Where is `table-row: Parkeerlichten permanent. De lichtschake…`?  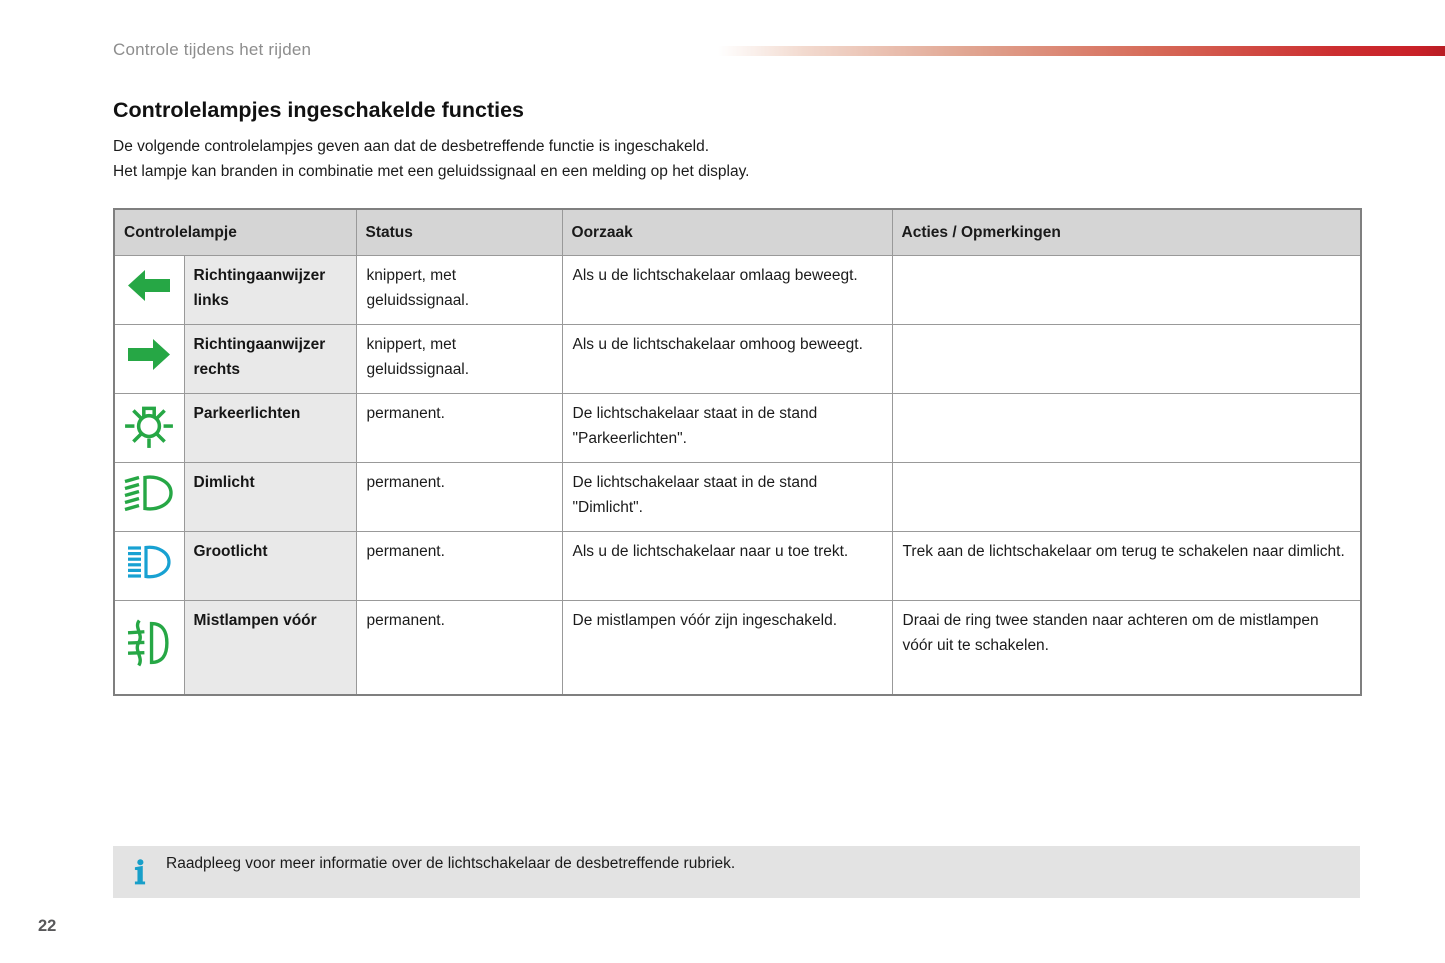
table-row: Parkeerlichten permanent. De lichtschake… is located at coordinates (737, 427).